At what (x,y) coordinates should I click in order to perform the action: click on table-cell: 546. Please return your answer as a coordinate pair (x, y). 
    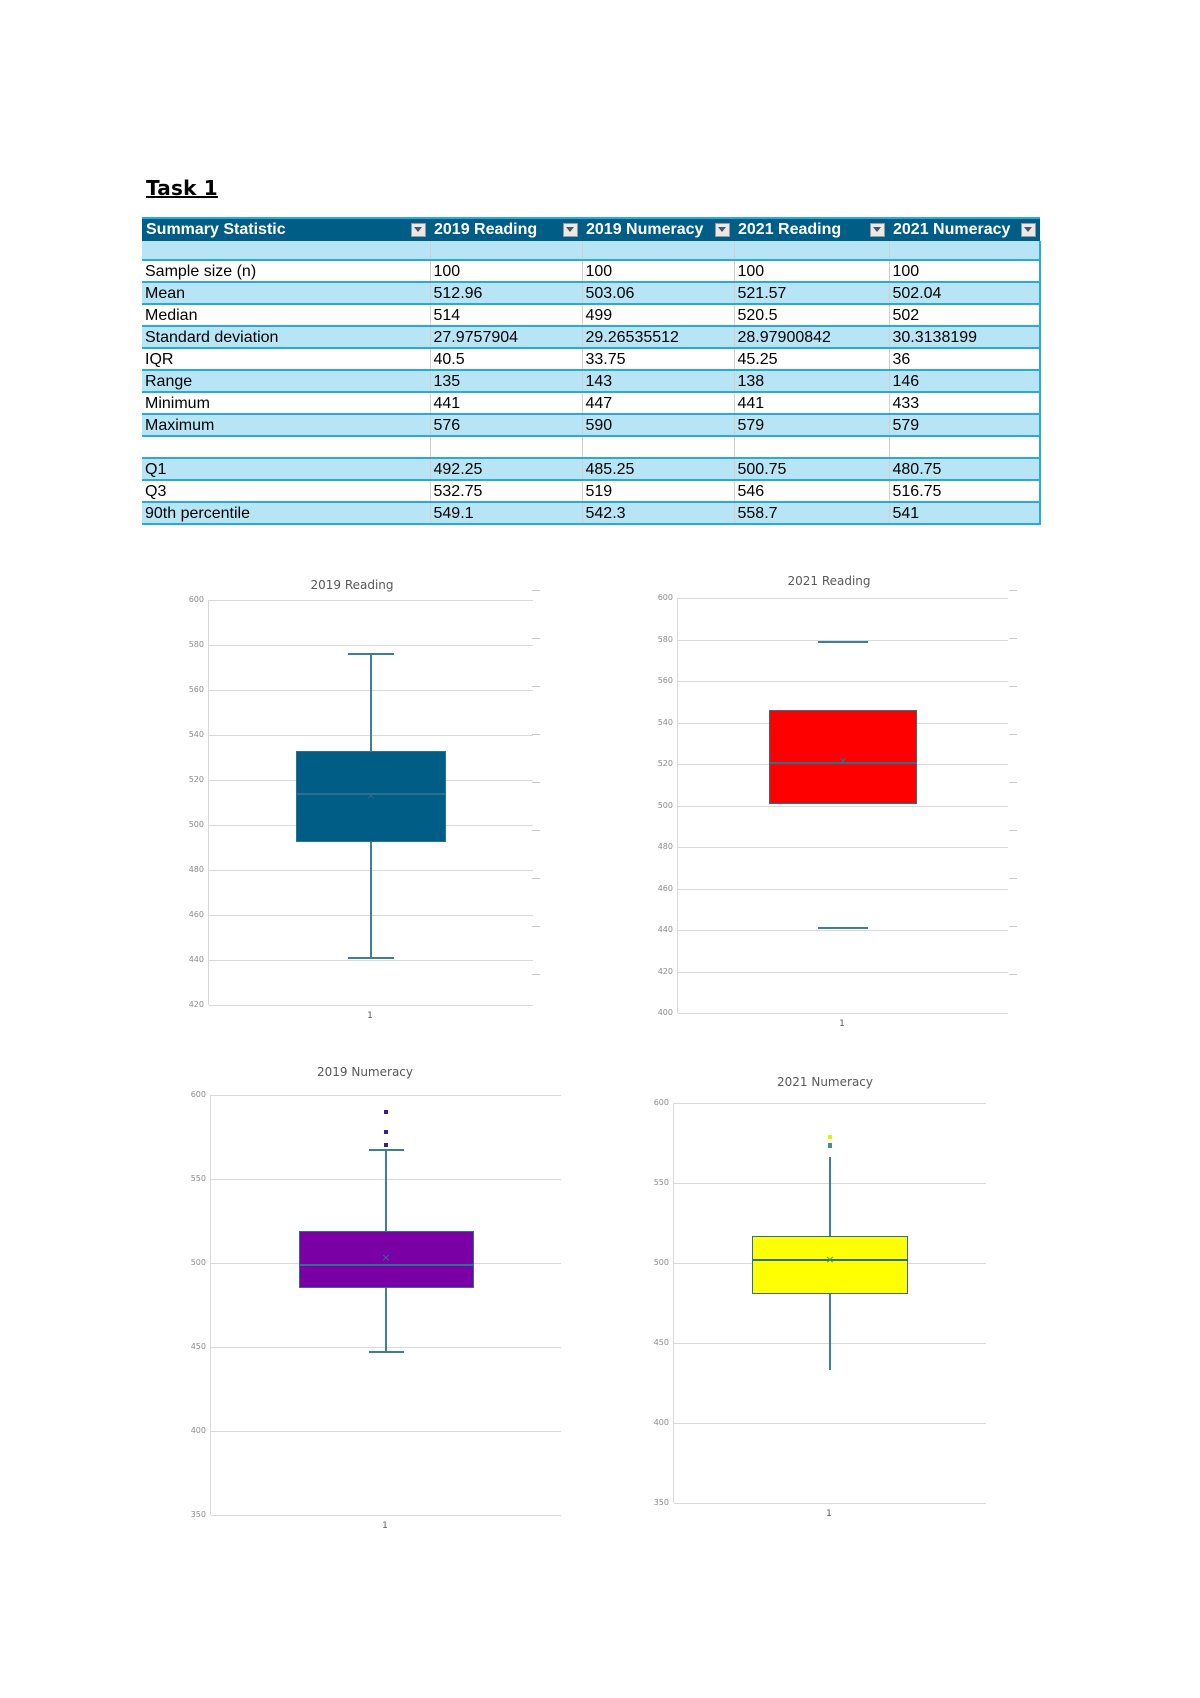
    Looking at the image, I should click on (811, 491).